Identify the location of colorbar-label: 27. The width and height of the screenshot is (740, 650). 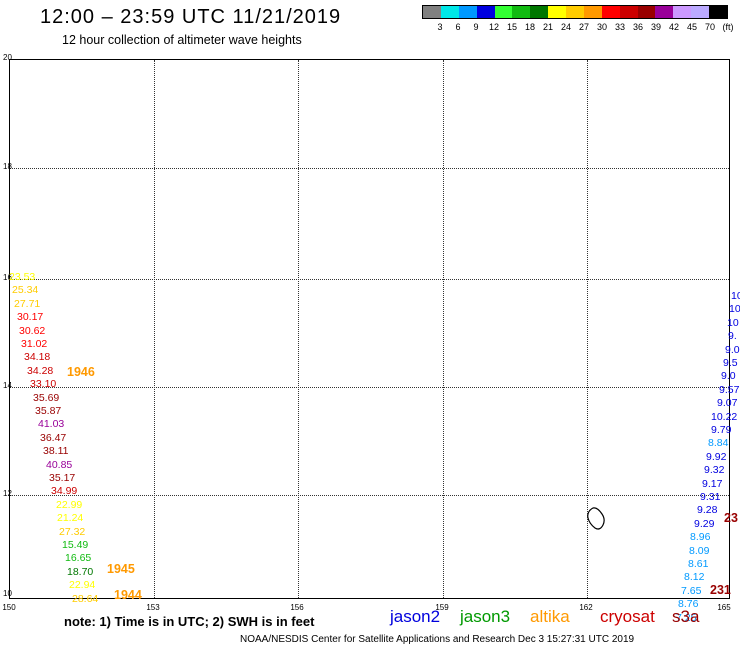
(584, 27).